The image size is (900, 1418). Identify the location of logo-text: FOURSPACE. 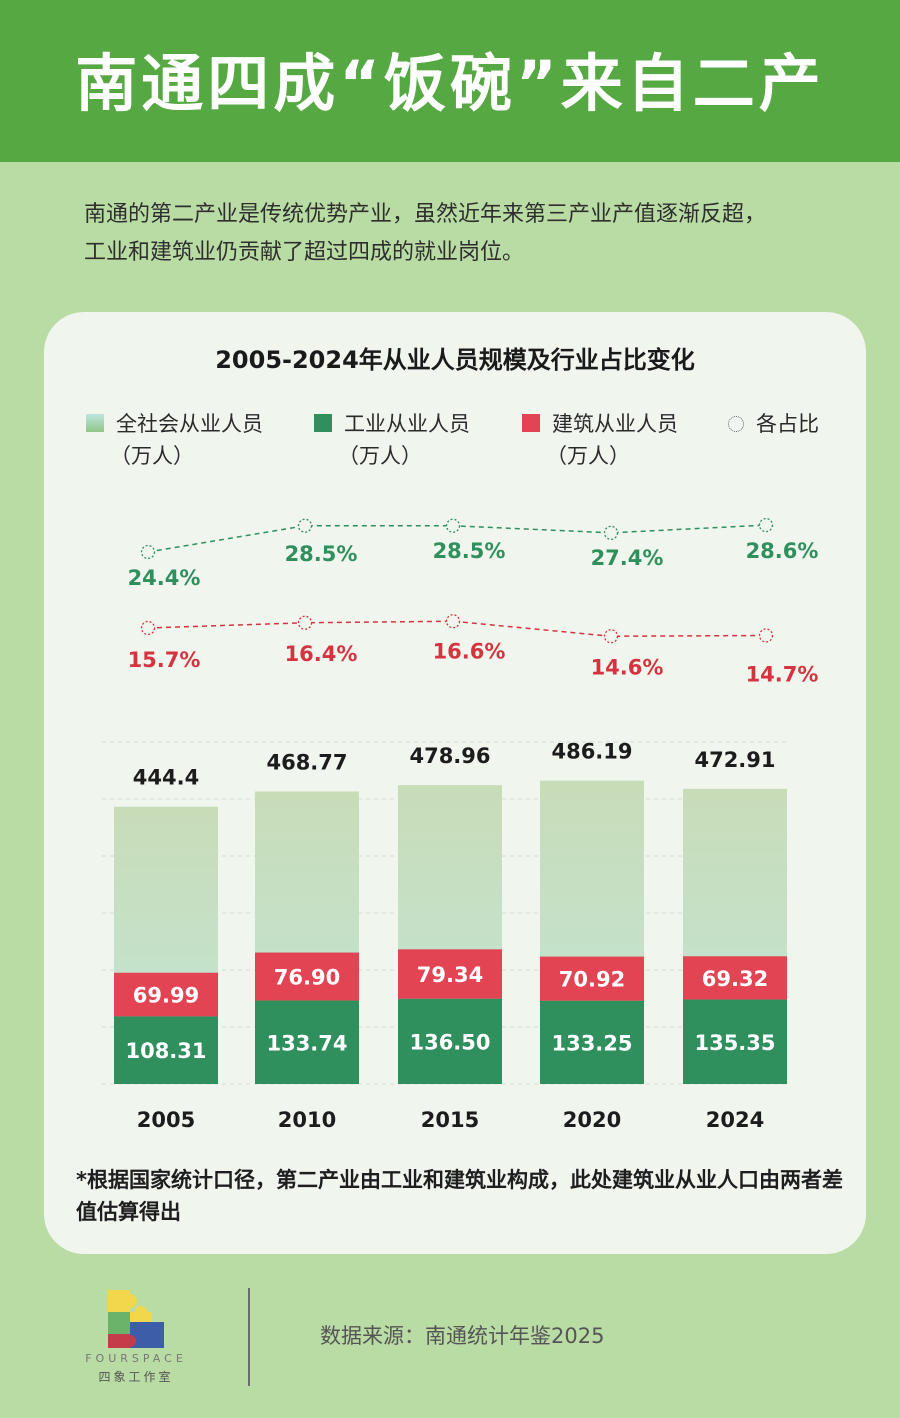
(136, 1358).